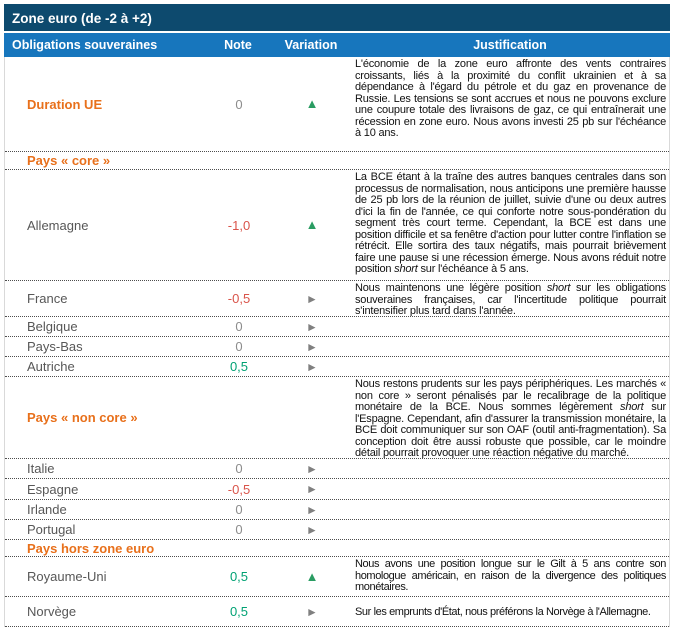  Describe the element at coordinates (85, 45) in the screenshot. I see `column-header-assets: Obligations souveraines` at that location.